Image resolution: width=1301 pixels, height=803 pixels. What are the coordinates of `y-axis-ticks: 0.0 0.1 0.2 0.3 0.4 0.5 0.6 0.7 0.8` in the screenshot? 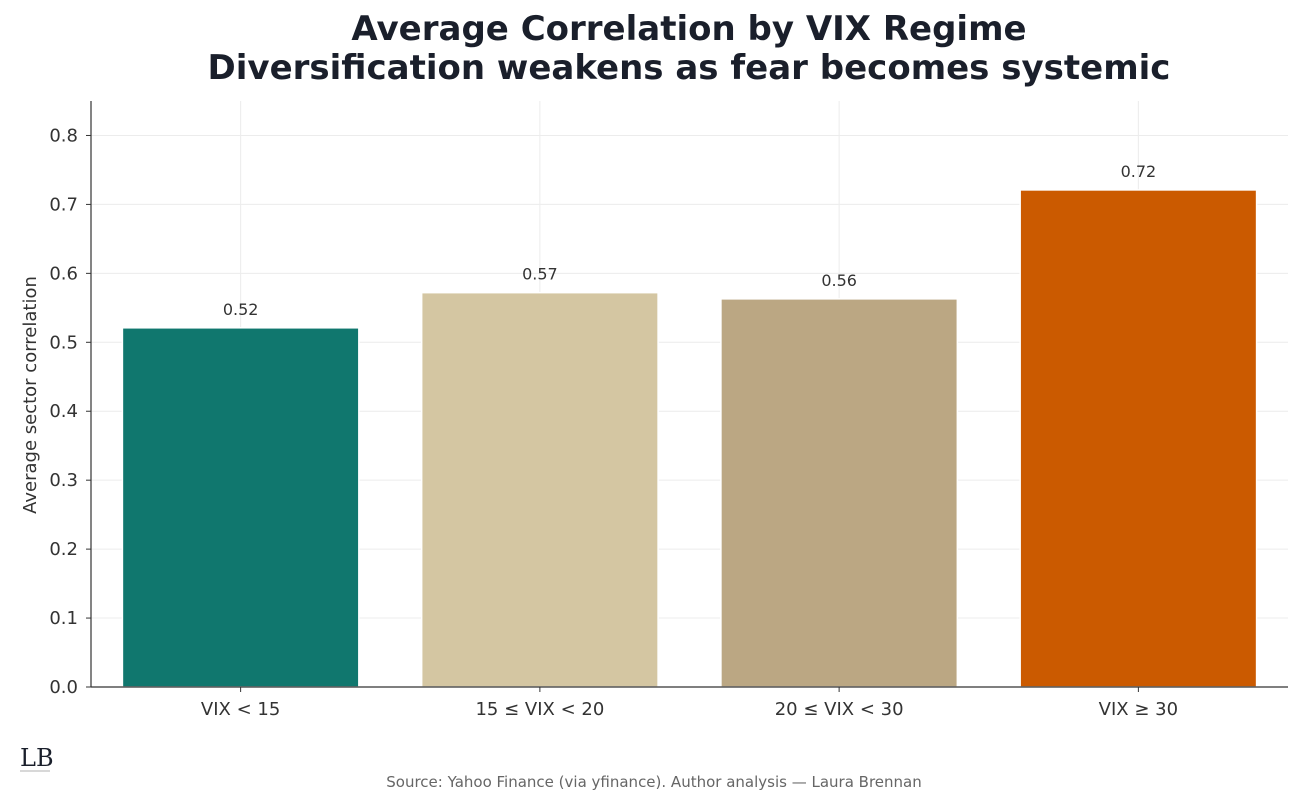 It's located at (70, 411).